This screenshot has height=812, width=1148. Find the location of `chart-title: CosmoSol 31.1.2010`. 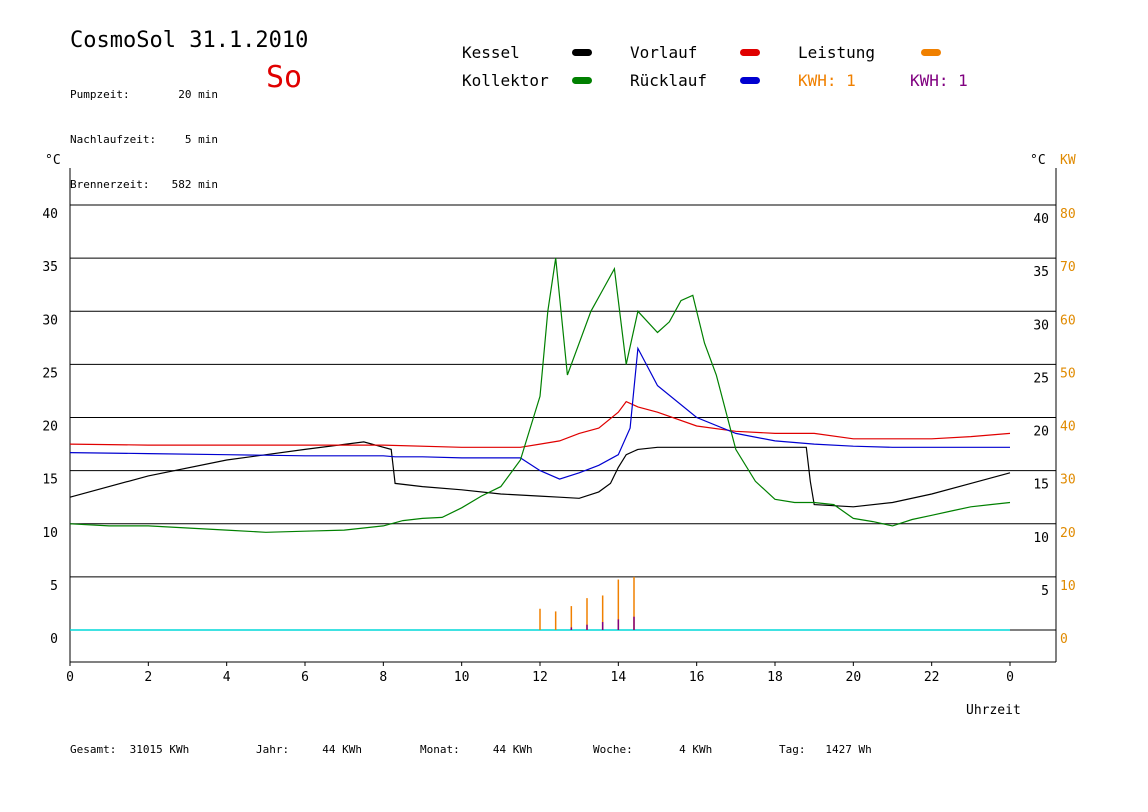

chart-title: CosmoSol 31.1.2010 is located at coordinates (189, 40).